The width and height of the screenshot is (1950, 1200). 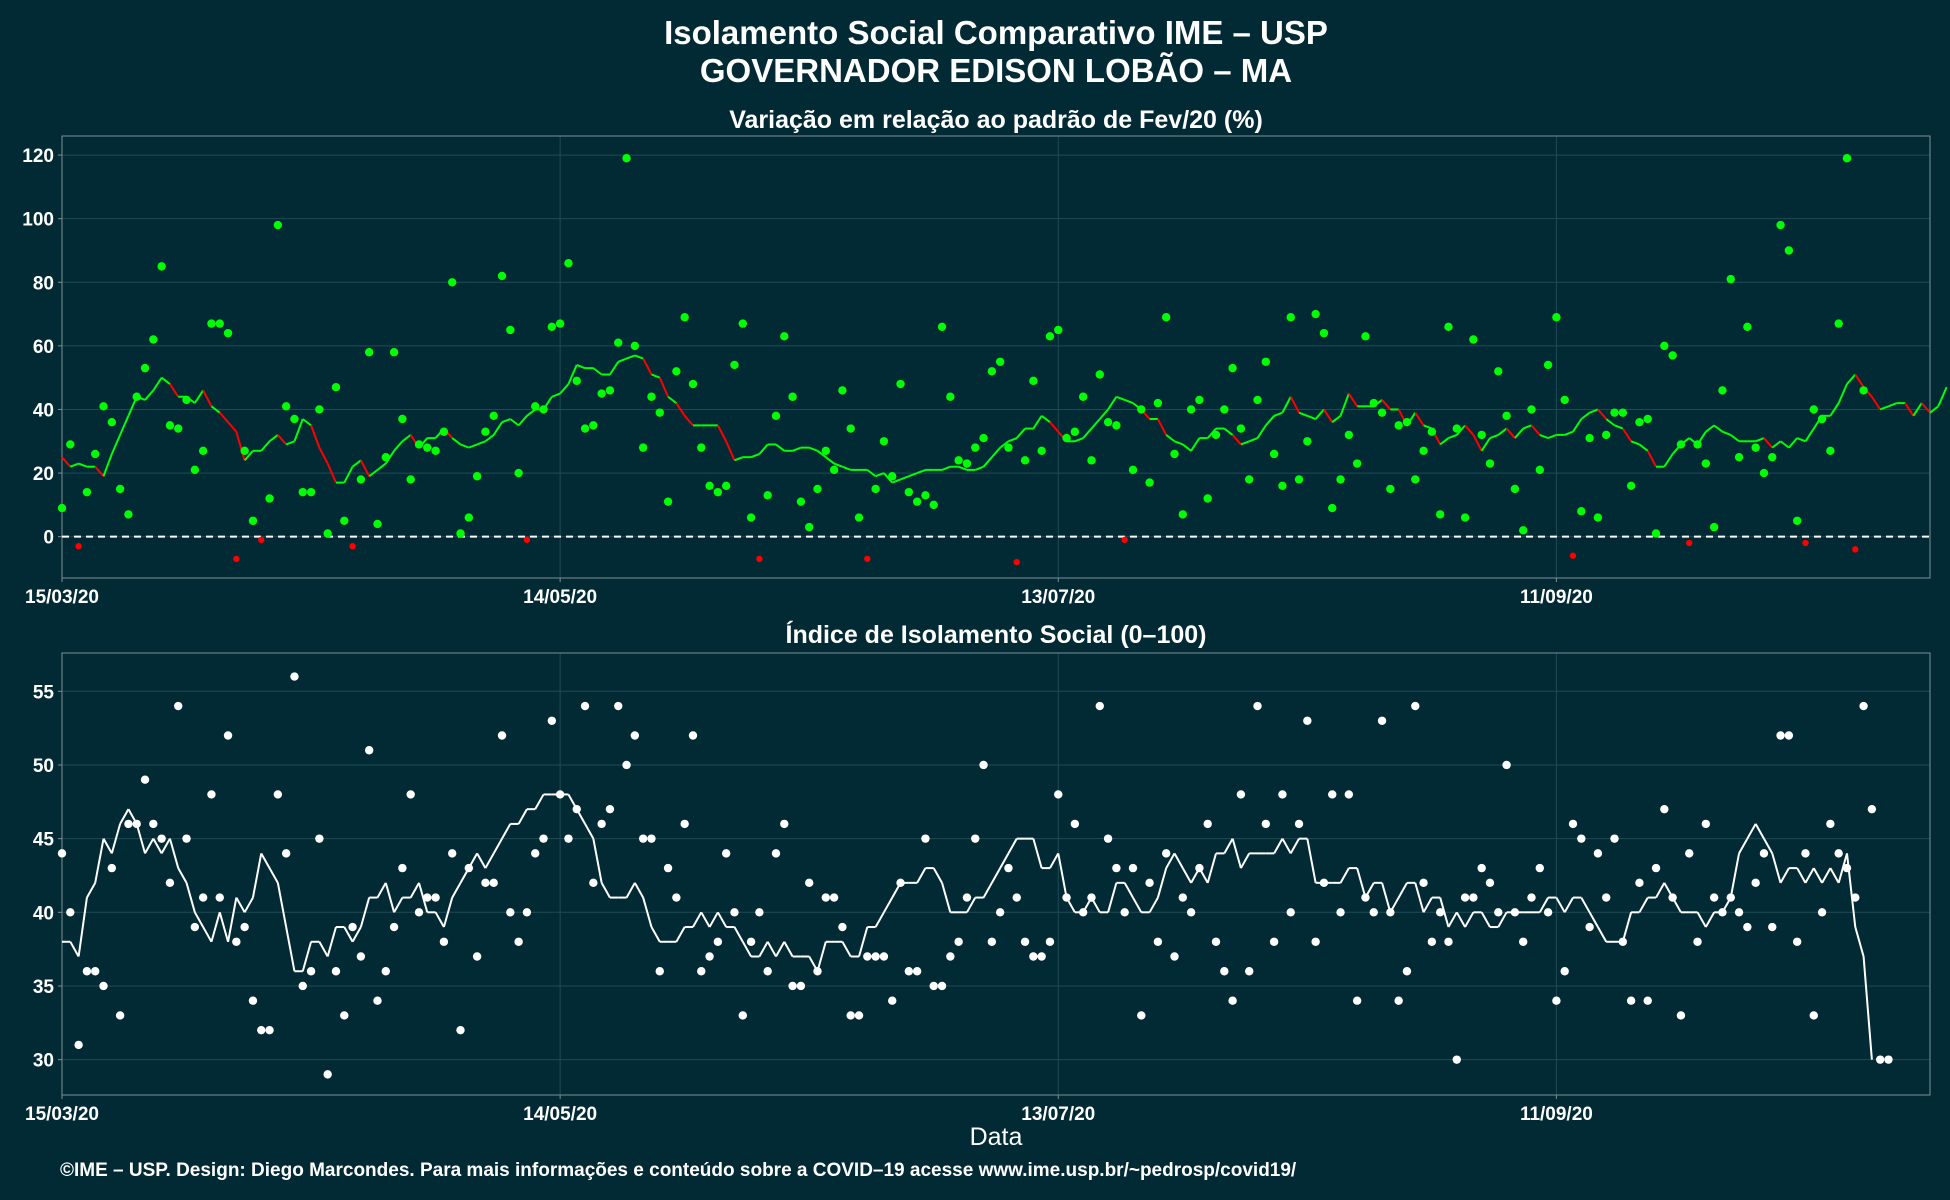 What do you see at coordinates (1058, 1114) in the screenshot?
I see `p2-x-tick-label: 13/07/20` at bounding box center [1058, 1114].